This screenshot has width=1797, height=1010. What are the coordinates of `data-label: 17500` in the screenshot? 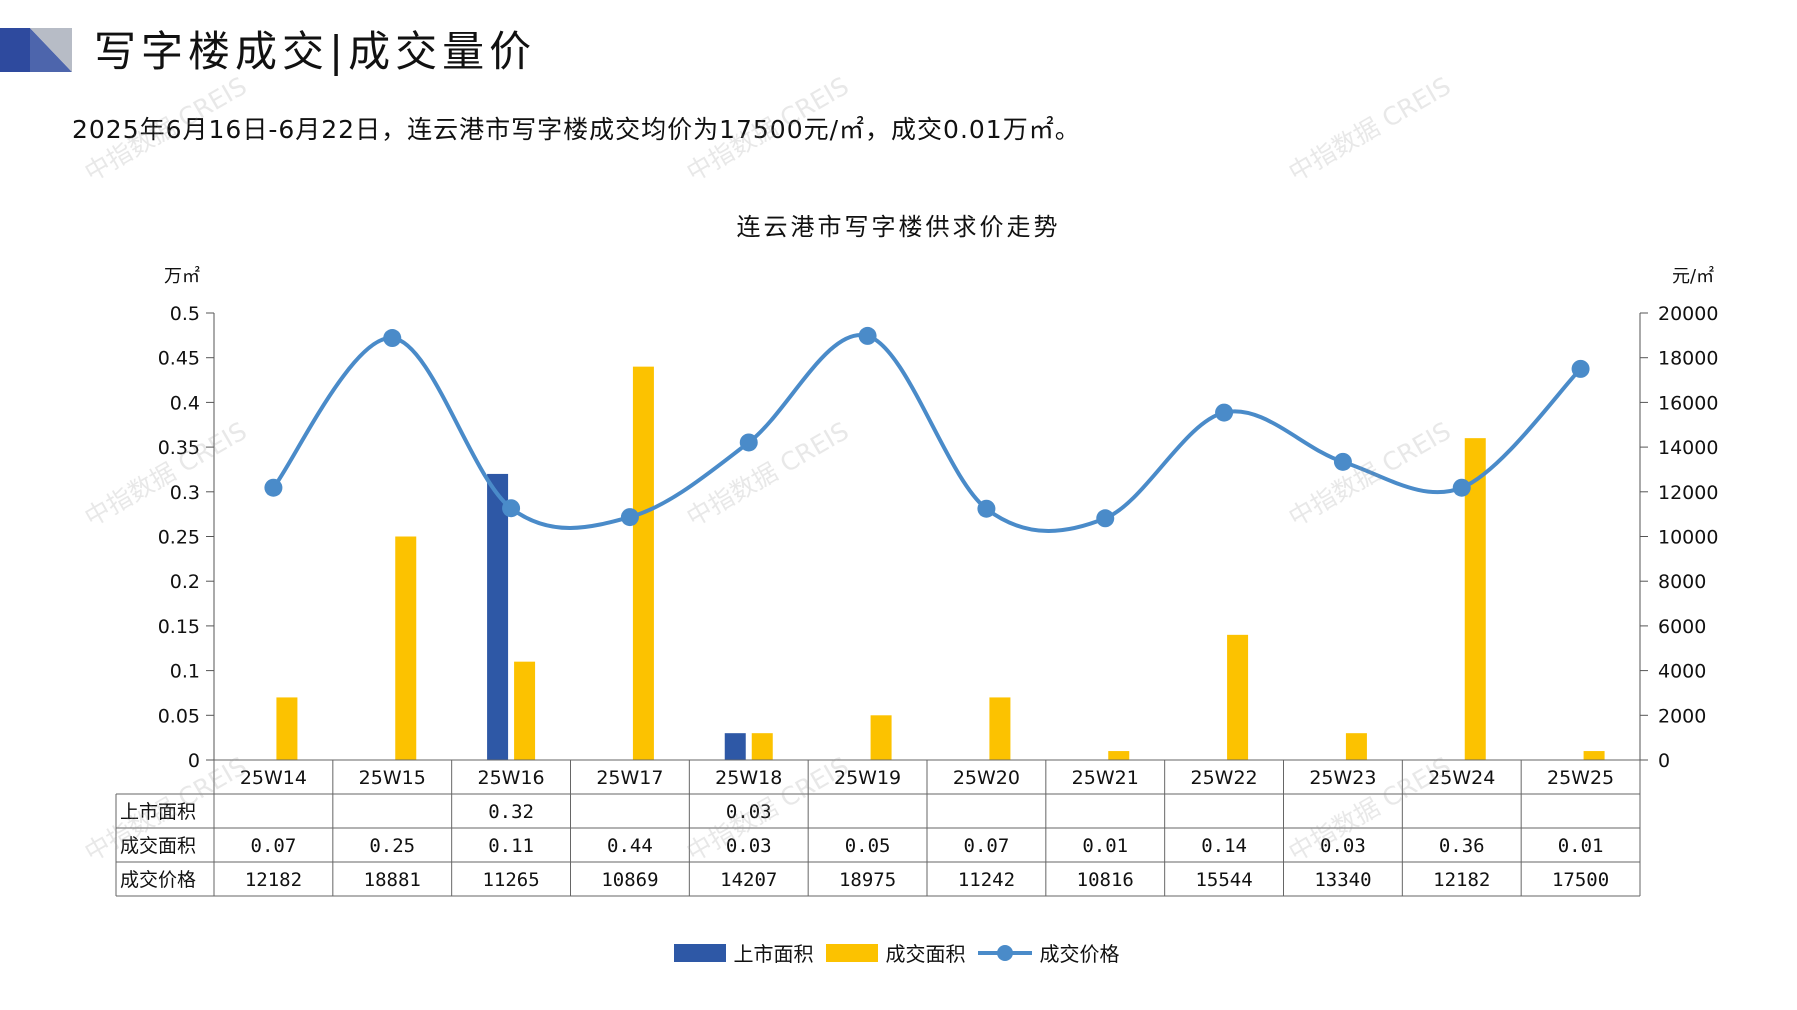 It's located at (1580, 880).